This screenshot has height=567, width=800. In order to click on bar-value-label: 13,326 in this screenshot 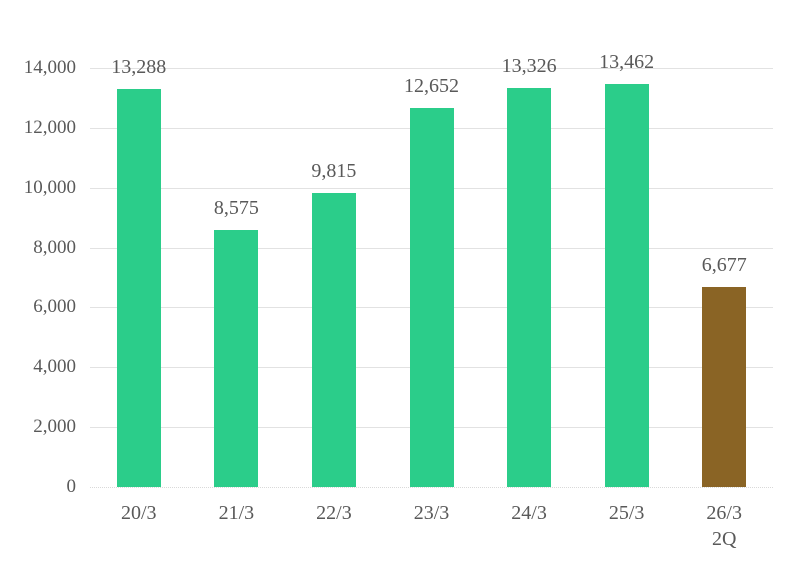, I will do `click(529, 66)`.